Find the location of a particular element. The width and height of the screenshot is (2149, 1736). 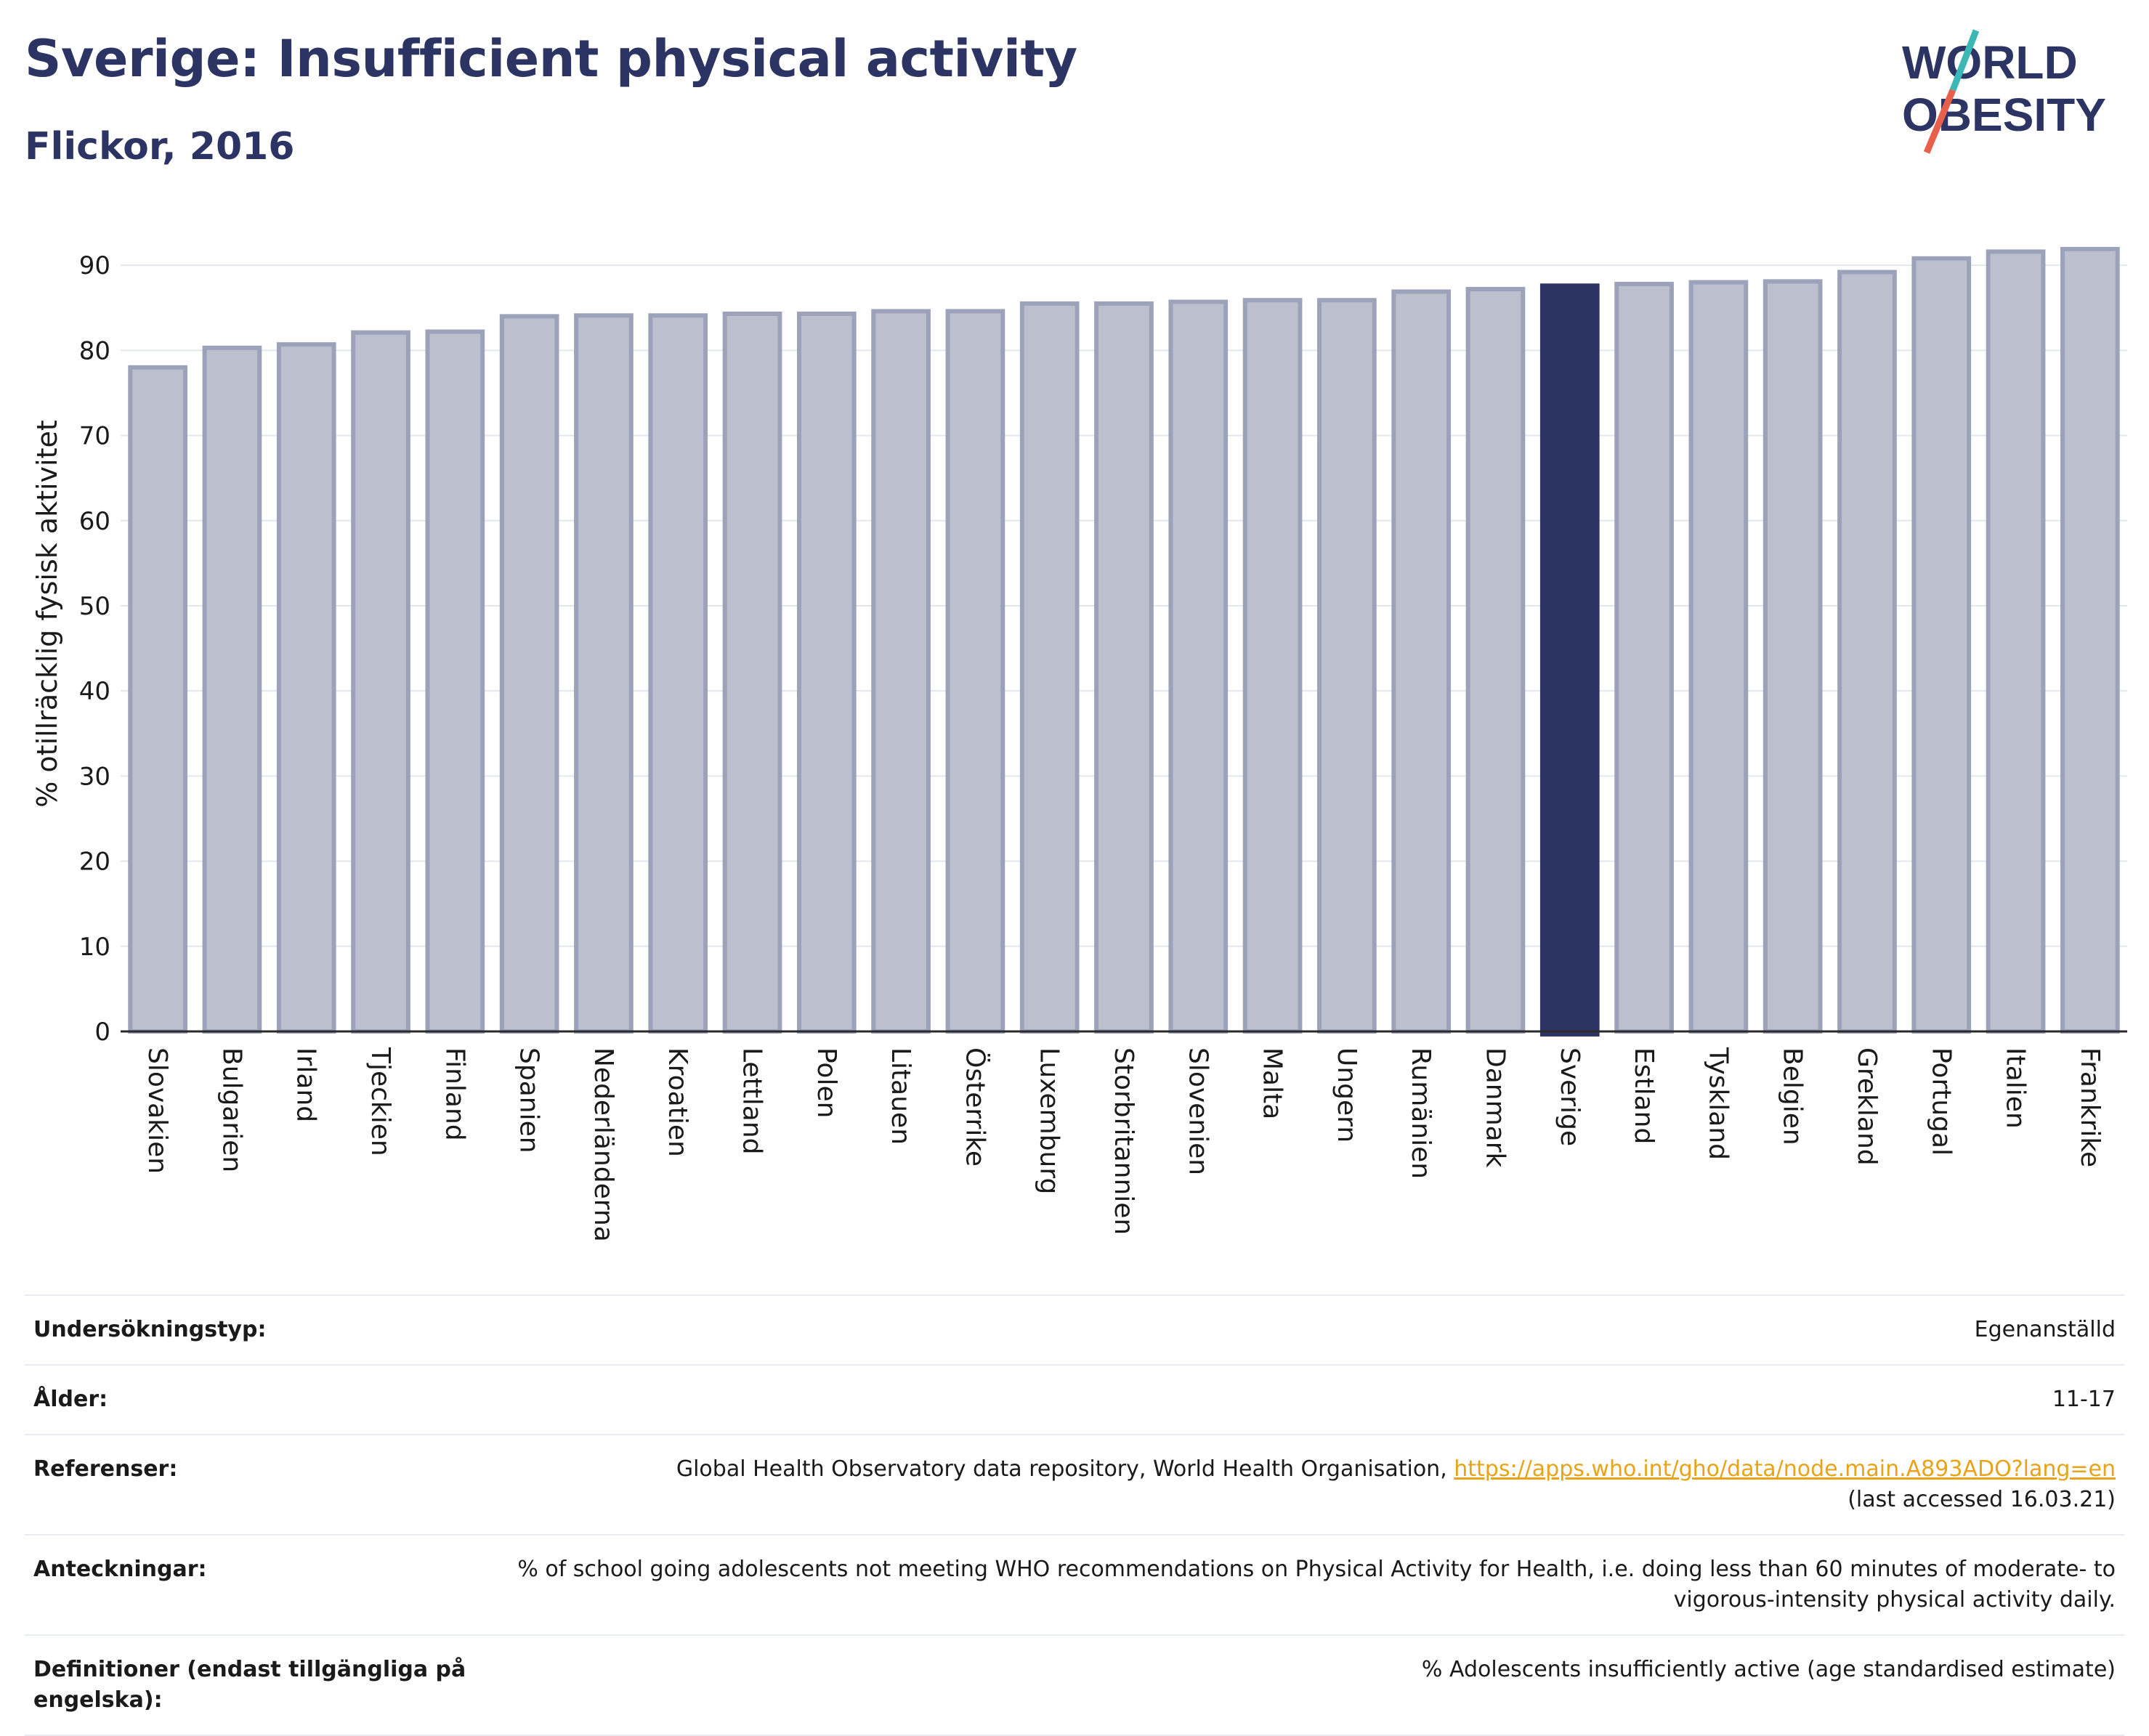

x-tick-label: Portugal is located at coordinates (1941, 1101).